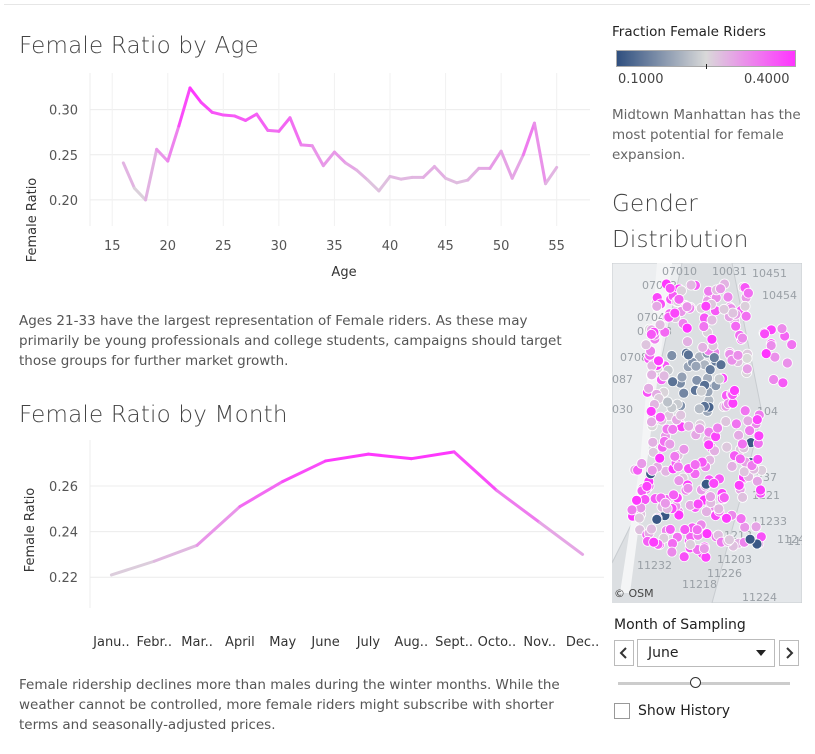 This screenshot has width=815, height=754. What do you see at coordinates (684, 711) in the screenshot?
I see `show-history-label: Show History` at bounding box center [684, 711].